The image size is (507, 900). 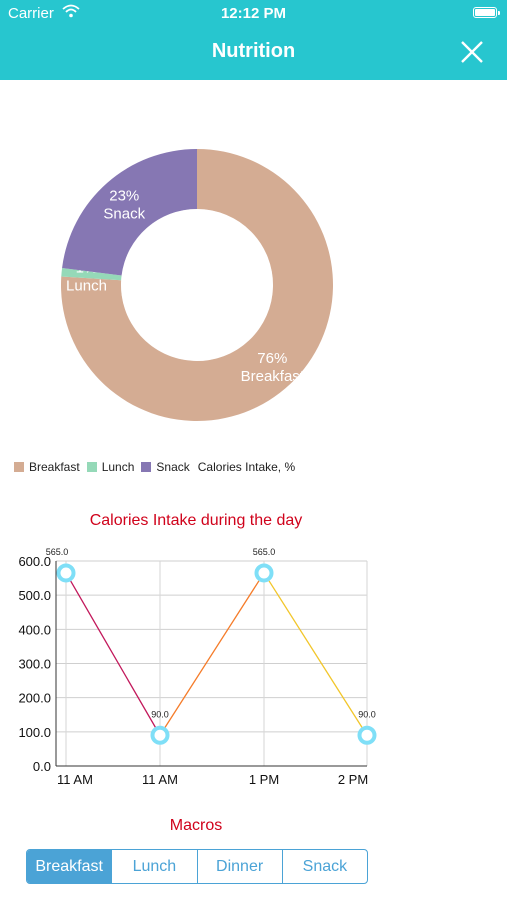 What do you see at coordinates (353, 779) in the screenshot?
I see `x-tick-label: 2 PM` at bounding box center [353, 779].